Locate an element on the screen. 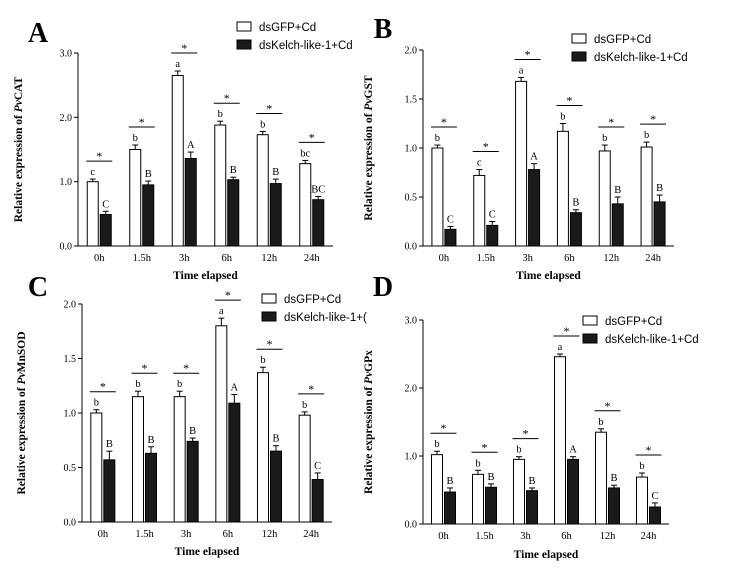  legend-label: dsGFP+Cd is located at coordinates (633, 322).